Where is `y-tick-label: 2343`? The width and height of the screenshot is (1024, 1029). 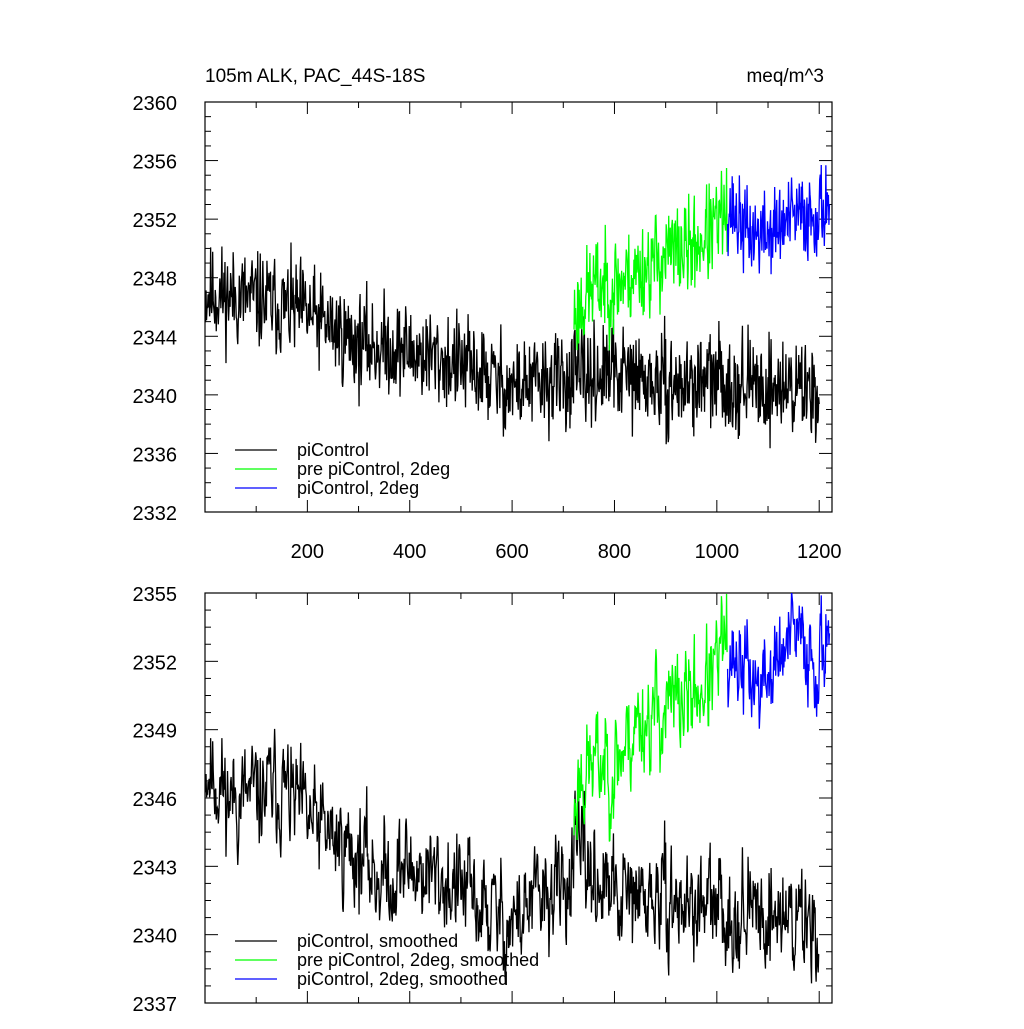 y-tick-label: 2343 is located at coordinates (155, 868).